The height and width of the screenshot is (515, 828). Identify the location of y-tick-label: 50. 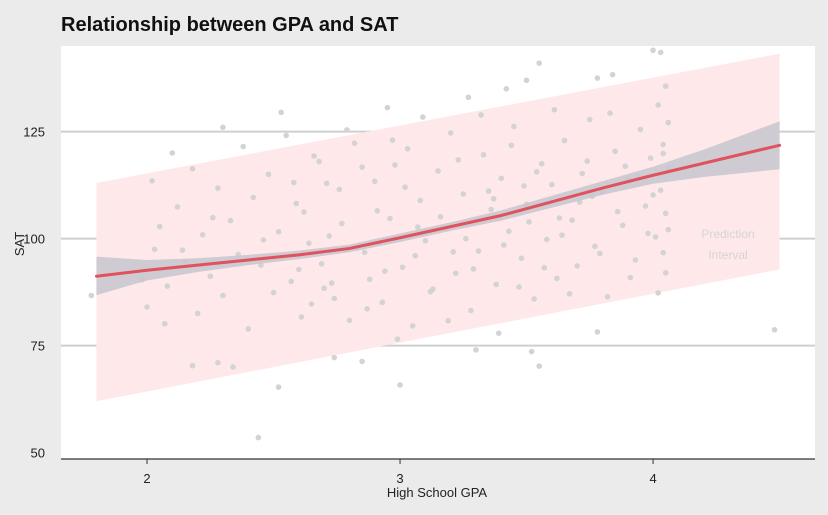
(38, 453).